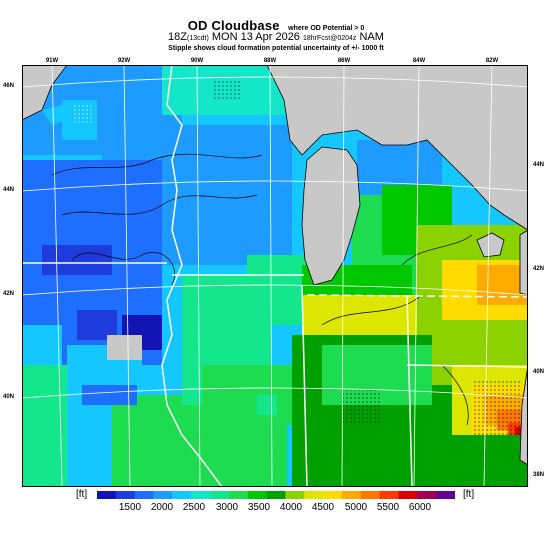 Image resolution: width=552 pixels, height=552 pixels. Describe the element at coordinates (469, 494) in the screenshot. I see `colorbar-unit-right: [ft]` at that location.